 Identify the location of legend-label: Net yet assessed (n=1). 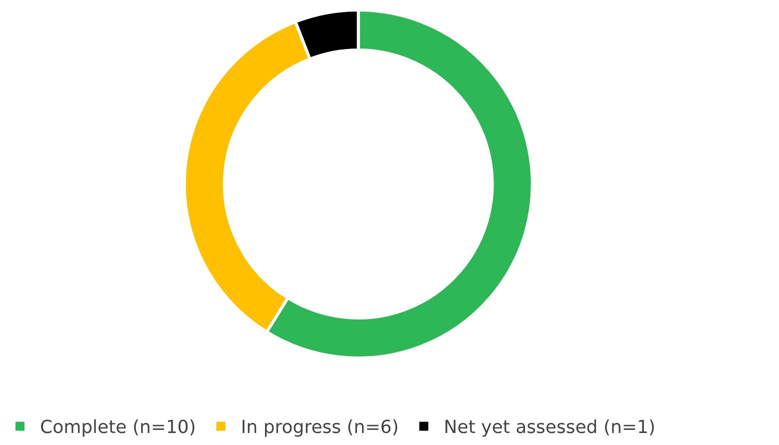
(550, 427).